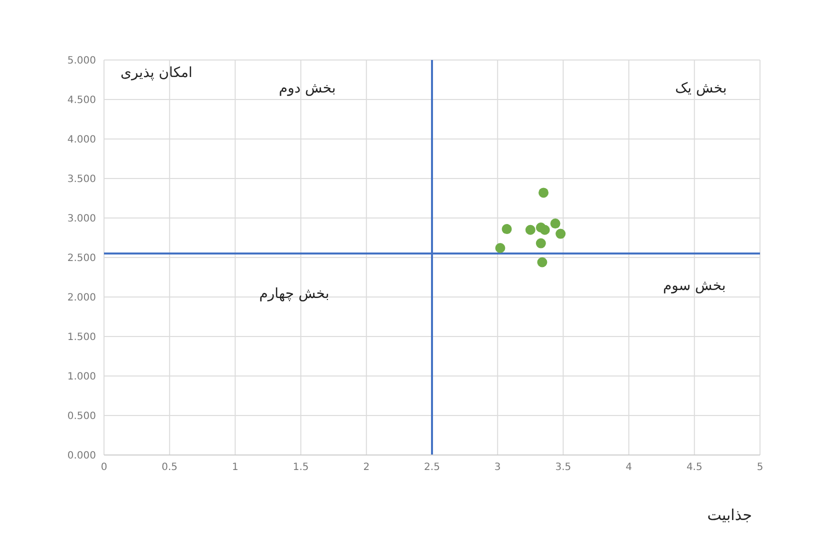 The width and height of the screenshot is (840, 556). Describe the element at coordinates (81, 61) in the screenshot. I see `y-tick-label: 5.000` at that location.